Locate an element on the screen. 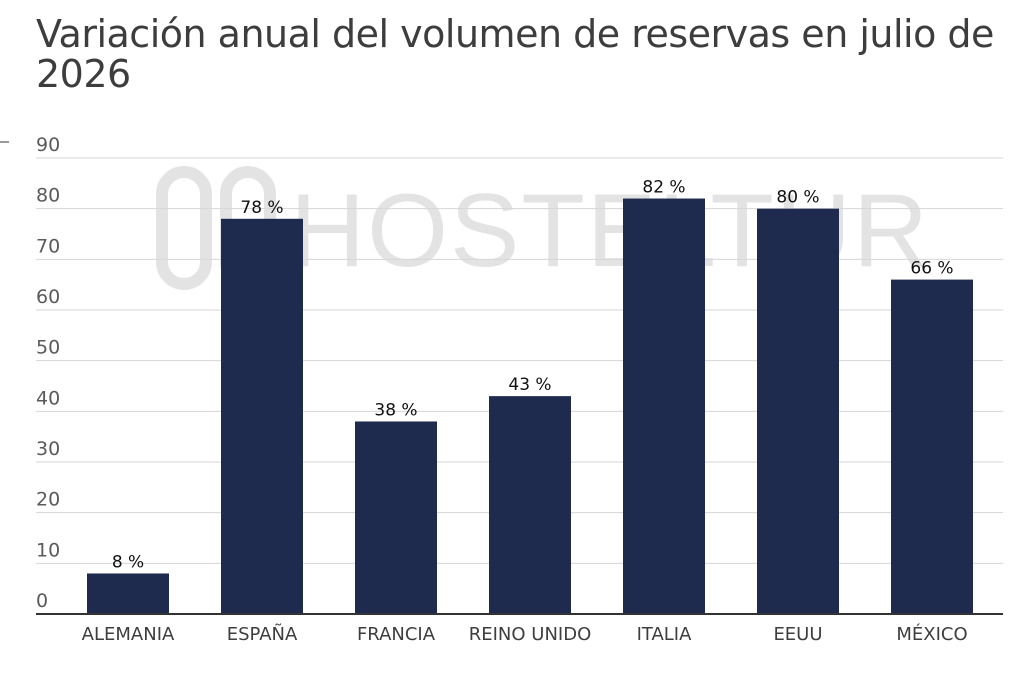 This screenshot has height=675, width=1033. y-axis-ticks: 0 10 20 30 40 50 60 70 80 90 is located at coordinates (48, 373).